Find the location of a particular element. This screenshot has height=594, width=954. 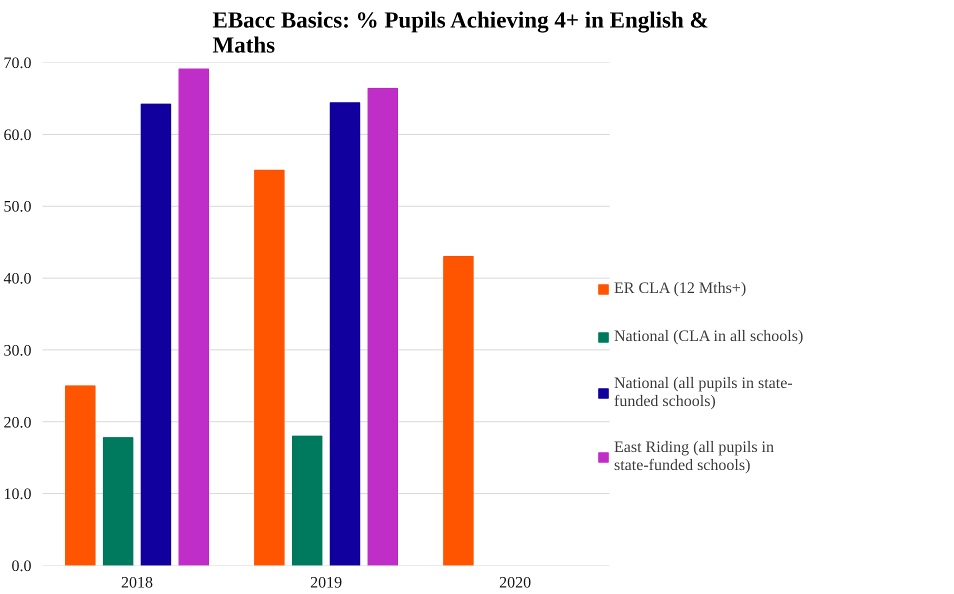

y-tick-label: 50.0 is located at coordinates (18, 207).